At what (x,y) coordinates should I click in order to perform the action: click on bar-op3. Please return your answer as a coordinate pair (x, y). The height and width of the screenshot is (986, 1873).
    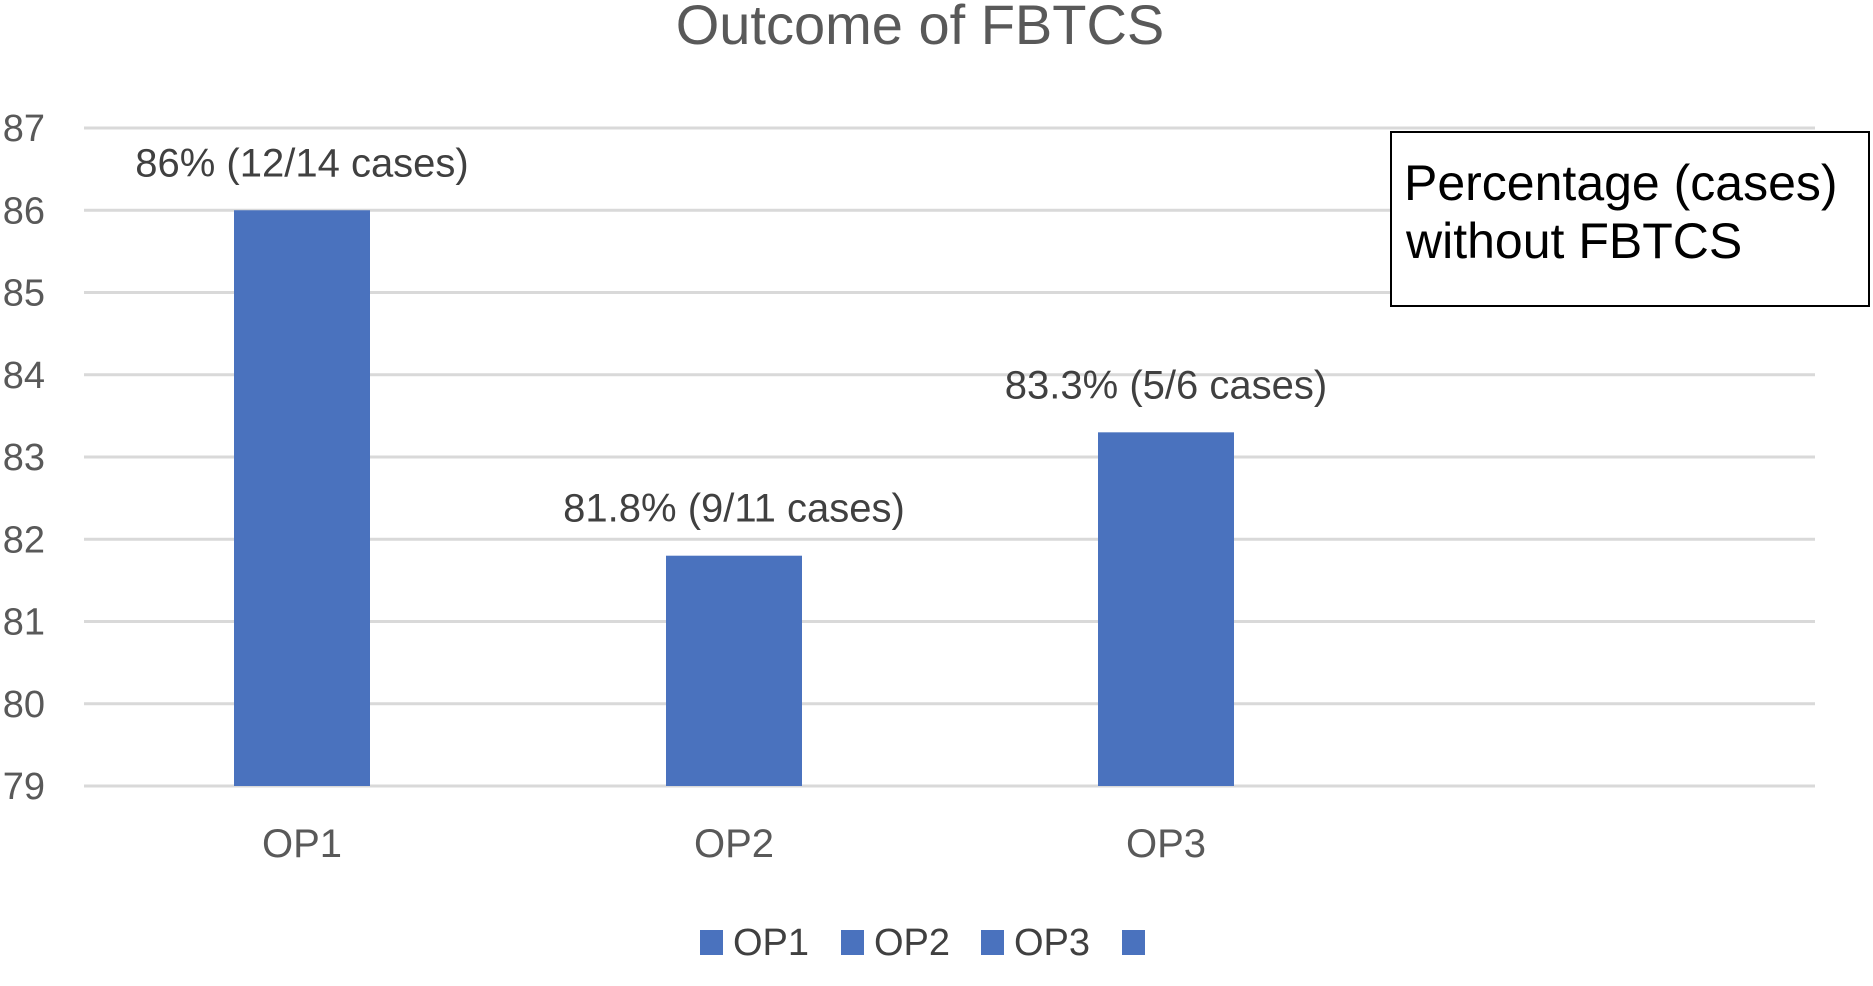
    Looking at the image, I should click on (1166, 609).